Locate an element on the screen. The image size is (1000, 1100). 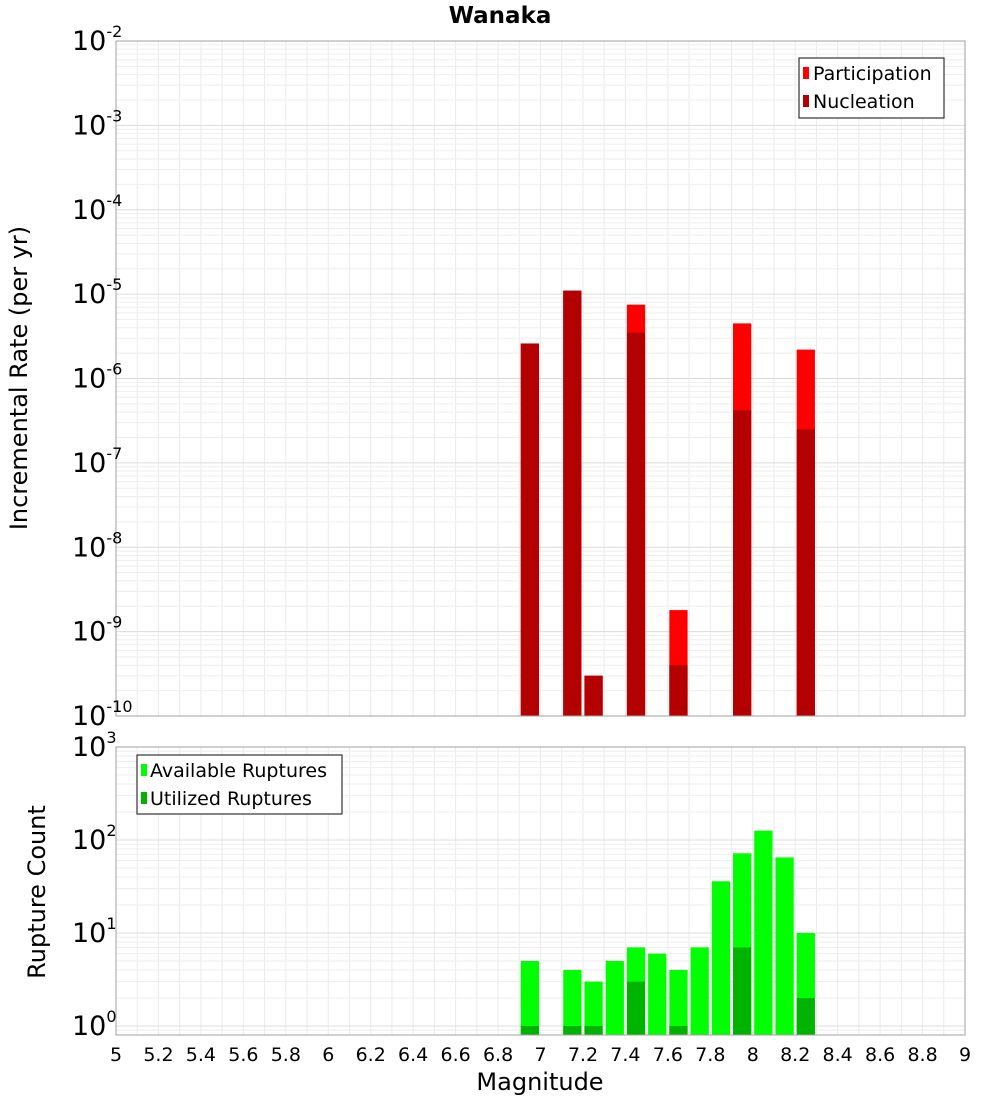
x-tick-label: 7 is located at coordinates (540, 1055).